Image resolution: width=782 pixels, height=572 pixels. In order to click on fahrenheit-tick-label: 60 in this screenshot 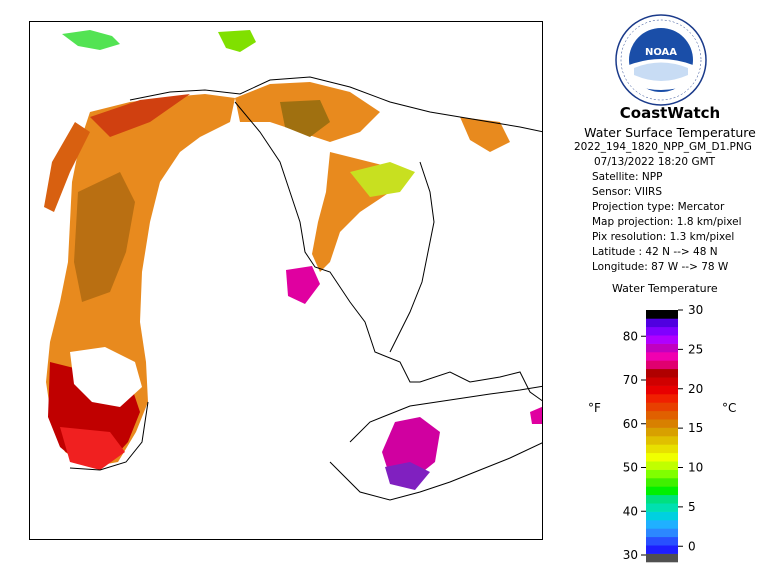, I will do `click(630, 424)`.